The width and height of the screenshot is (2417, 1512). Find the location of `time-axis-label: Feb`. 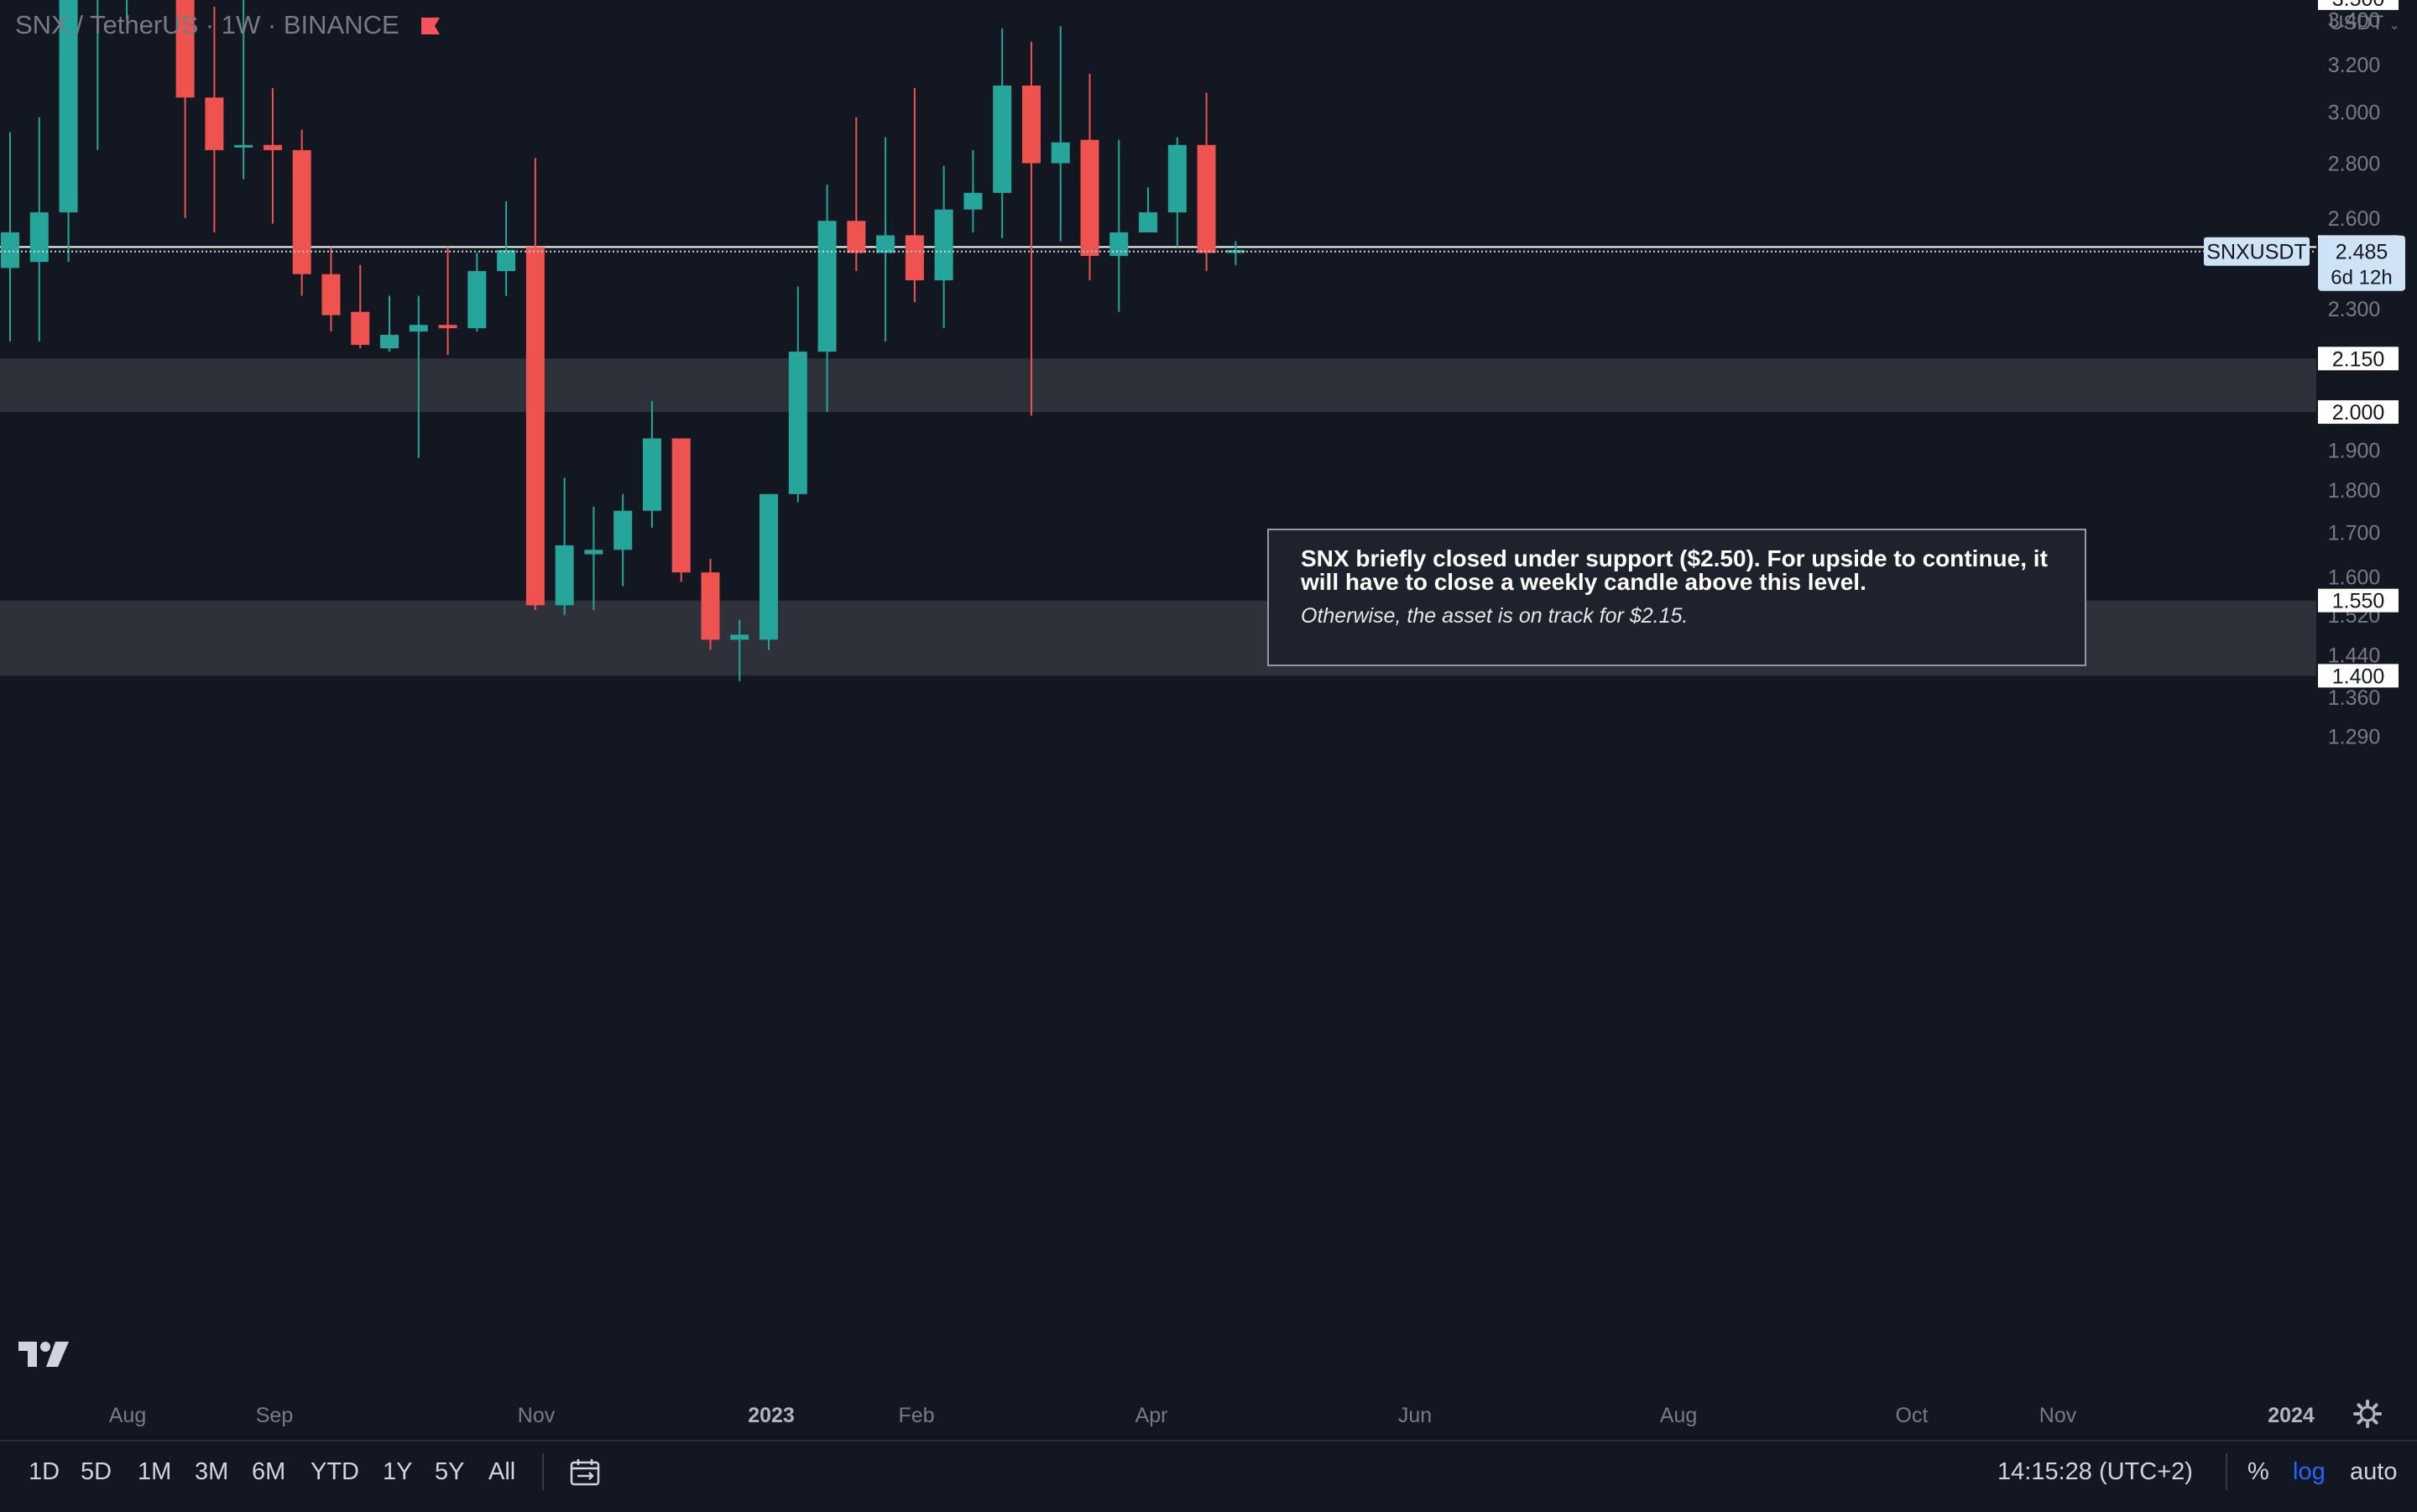

time-axis-label: Feb is located at coordinates (916, 1416).